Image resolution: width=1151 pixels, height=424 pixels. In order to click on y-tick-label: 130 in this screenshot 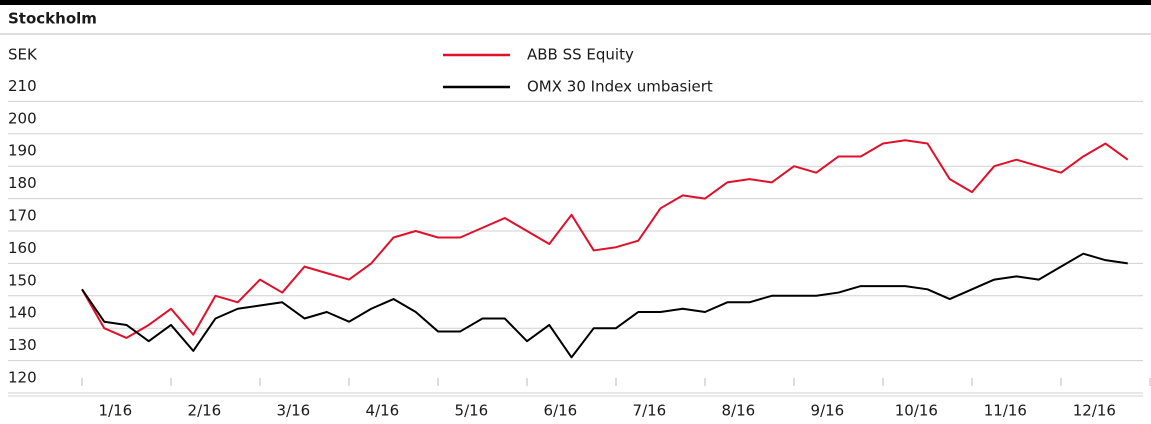, I will do `click(22, 345)`.